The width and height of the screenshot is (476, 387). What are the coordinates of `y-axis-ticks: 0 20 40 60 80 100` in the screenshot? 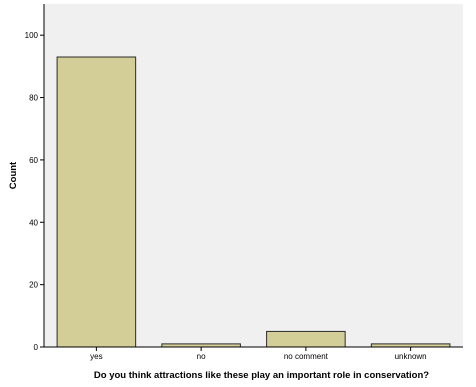 It's located at (34, 191).